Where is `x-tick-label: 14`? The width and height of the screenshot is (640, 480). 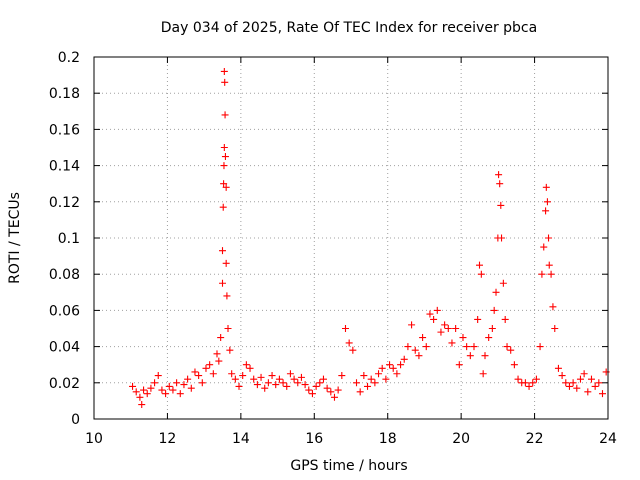
x-tick-label: 14 is located at coordinates (241, 439).